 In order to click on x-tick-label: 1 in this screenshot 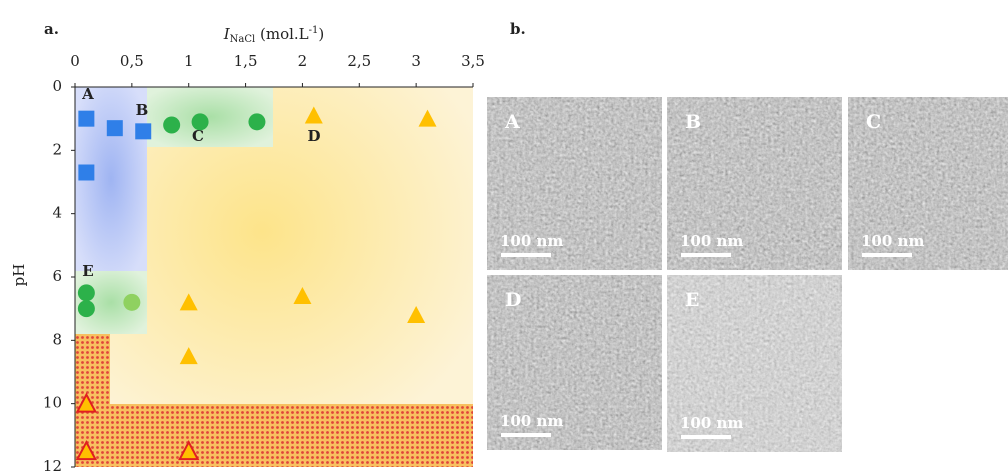, I will do `click(189, 61)`.